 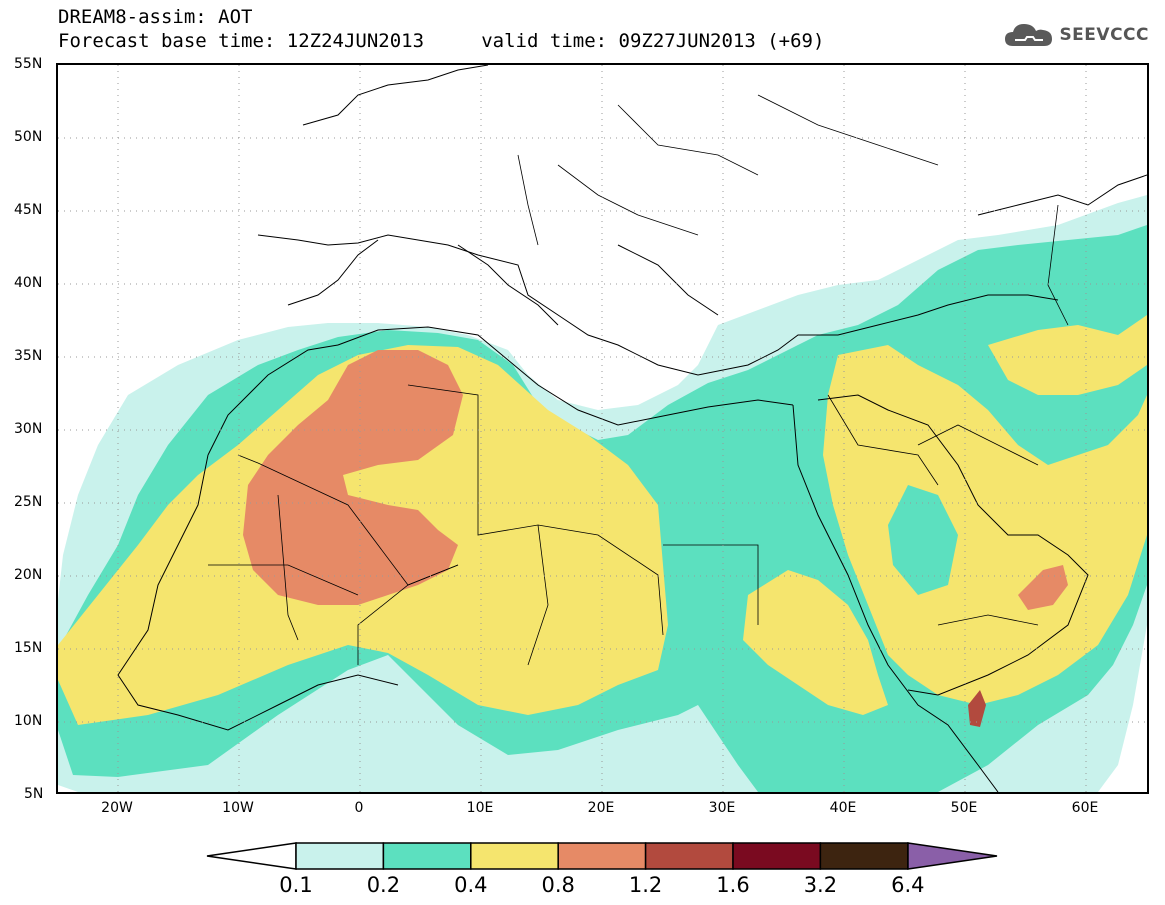 What do you see at coordinates (28, 721) in the screenshot?
I see `lat-label: 10N` at bounding box center [28, 721].